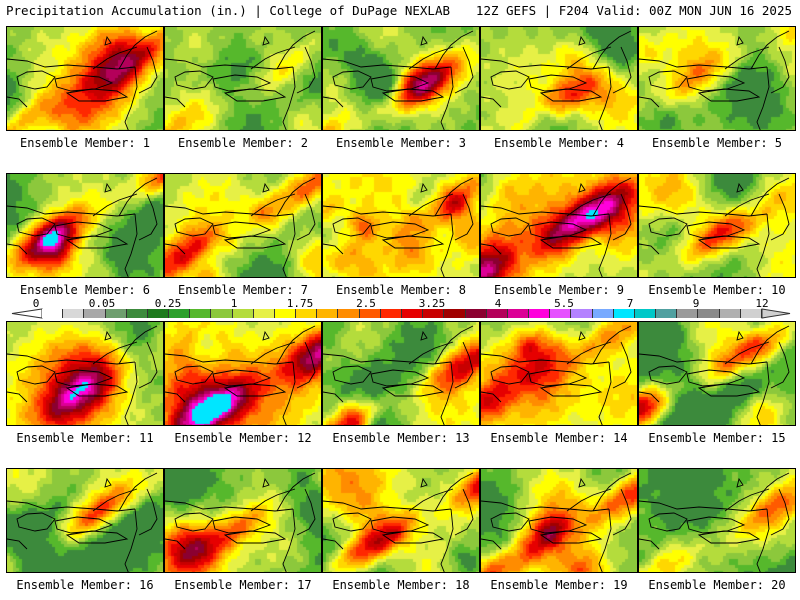  Describe the element at coordinates (401, 313) in the screenshot. I see `colorbar-arrows` at that location.